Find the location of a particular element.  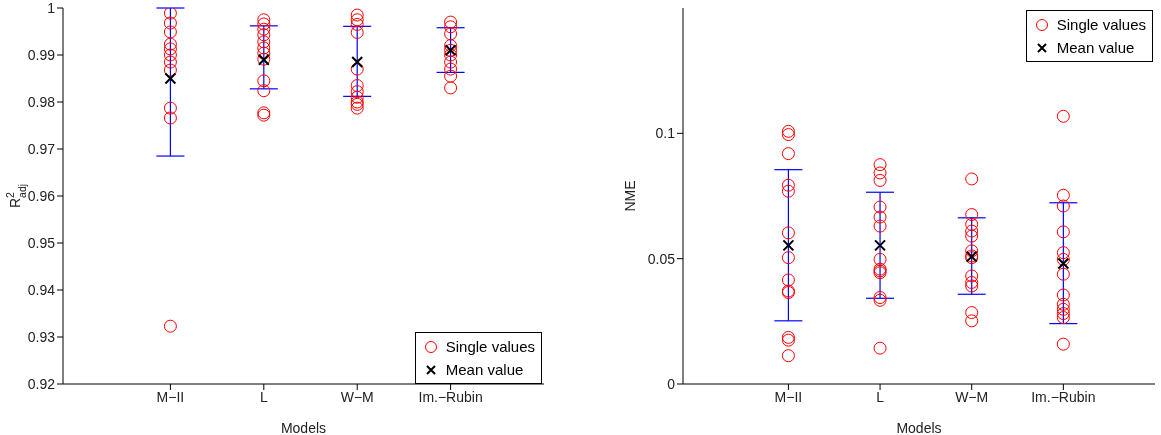

y-tick-label: 0 is located at coordinates (671, 383).